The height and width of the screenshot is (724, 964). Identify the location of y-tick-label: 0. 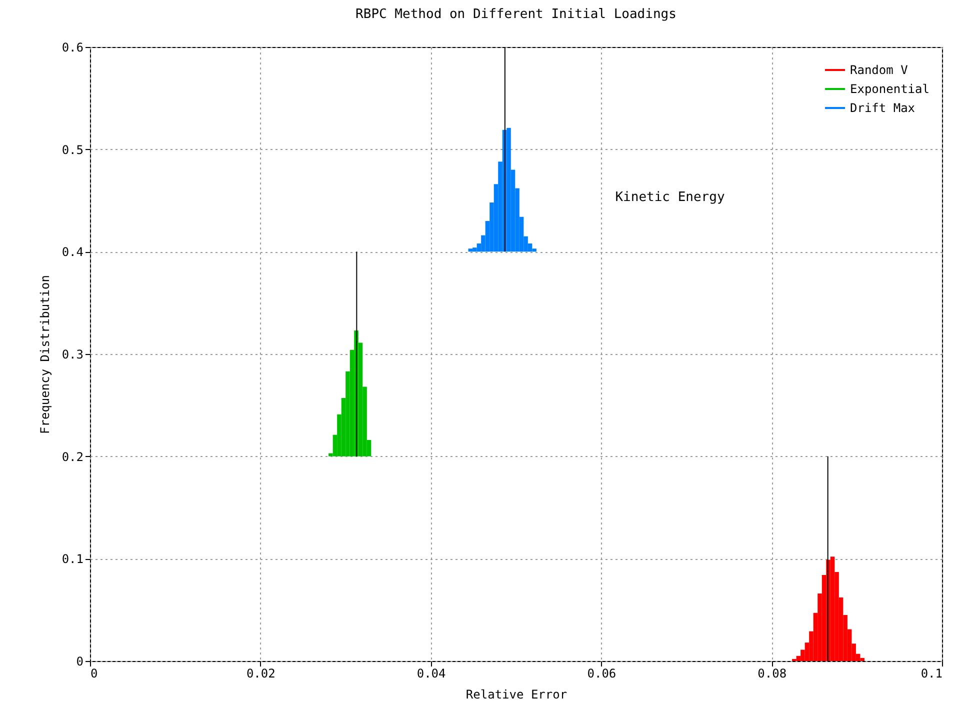
(80, 661).